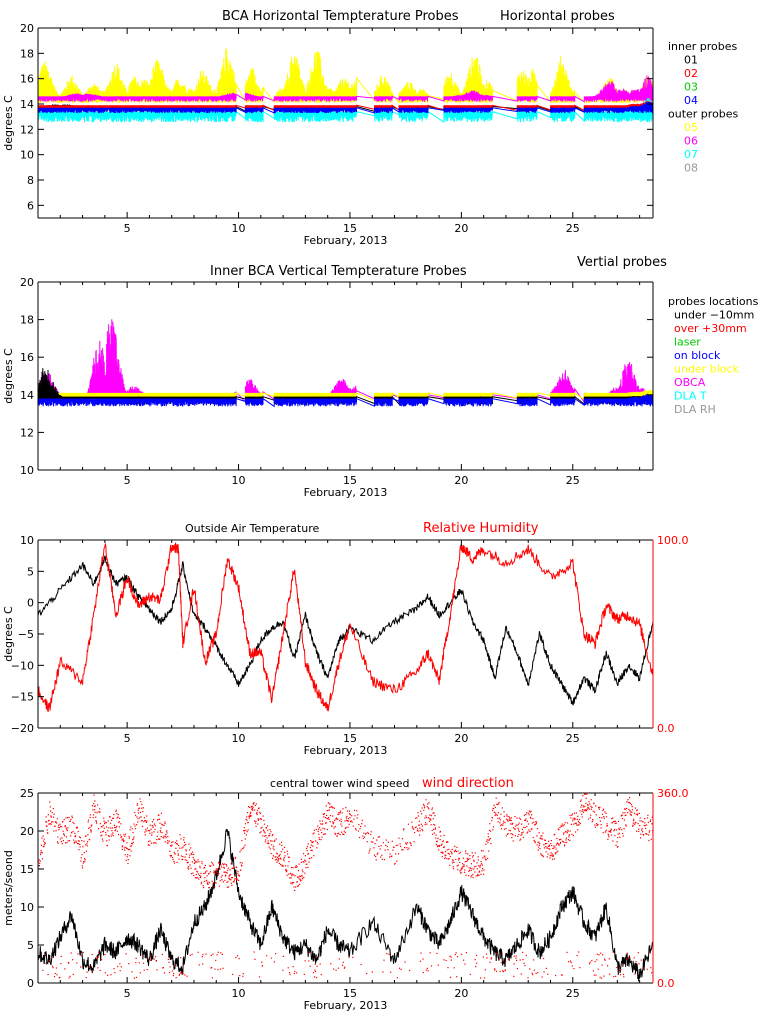  Describe the element at coordinates (690, 396) in the screenshot. I see `legend-item: DLA T` at that location.